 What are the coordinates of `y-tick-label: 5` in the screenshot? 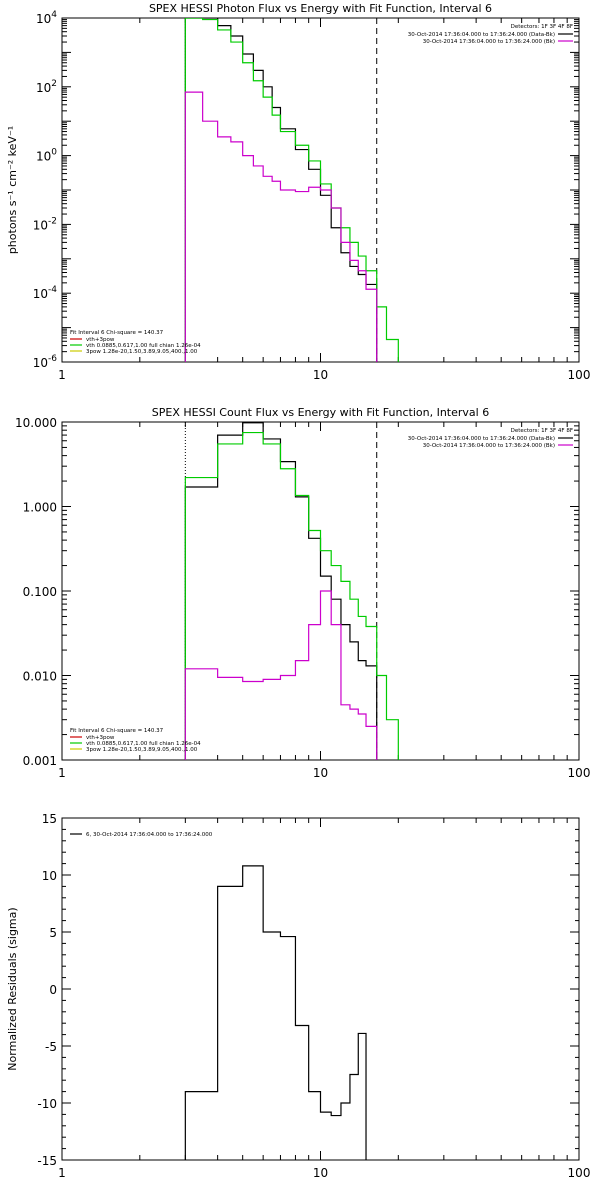 It's located at (53, 933).